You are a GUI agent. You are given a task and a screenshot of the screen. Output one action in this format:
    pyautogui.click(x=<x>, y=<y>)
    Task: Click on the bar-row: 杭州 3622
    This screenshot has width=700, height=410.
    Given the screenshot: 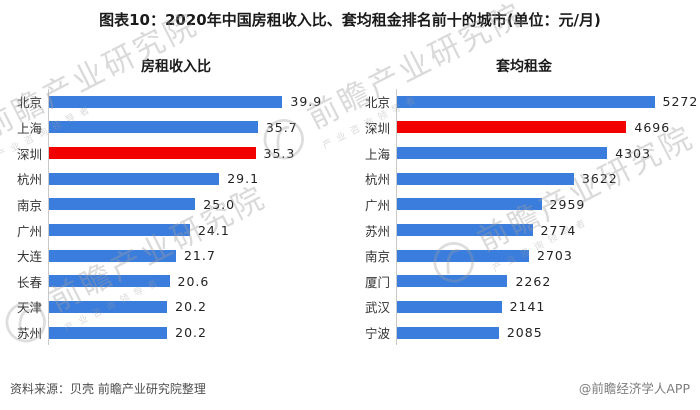 What is the action you would take?
    pyautogui.click(x=524, y=178)
    